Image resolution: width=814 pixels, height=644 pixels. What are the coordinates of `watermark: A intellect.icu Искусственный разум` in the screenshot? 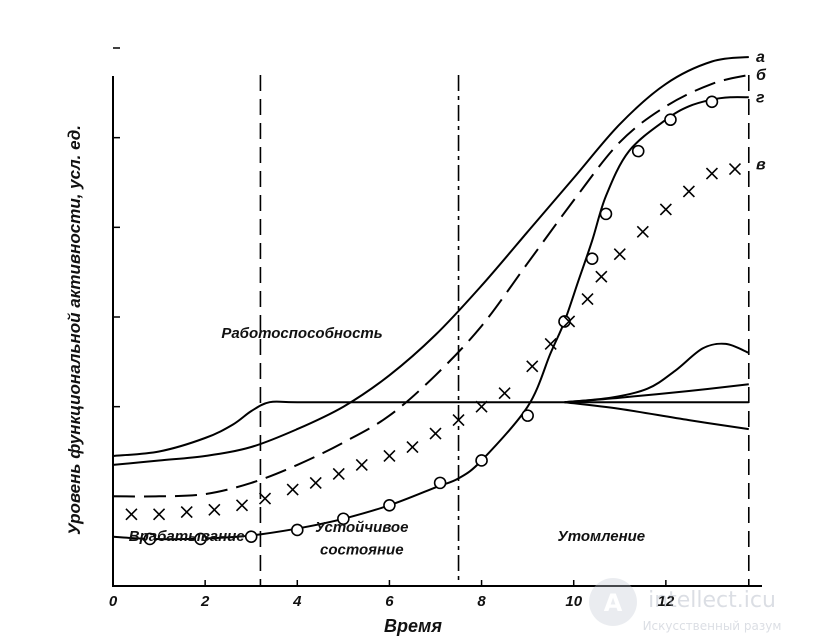 It's located at (685, 605).